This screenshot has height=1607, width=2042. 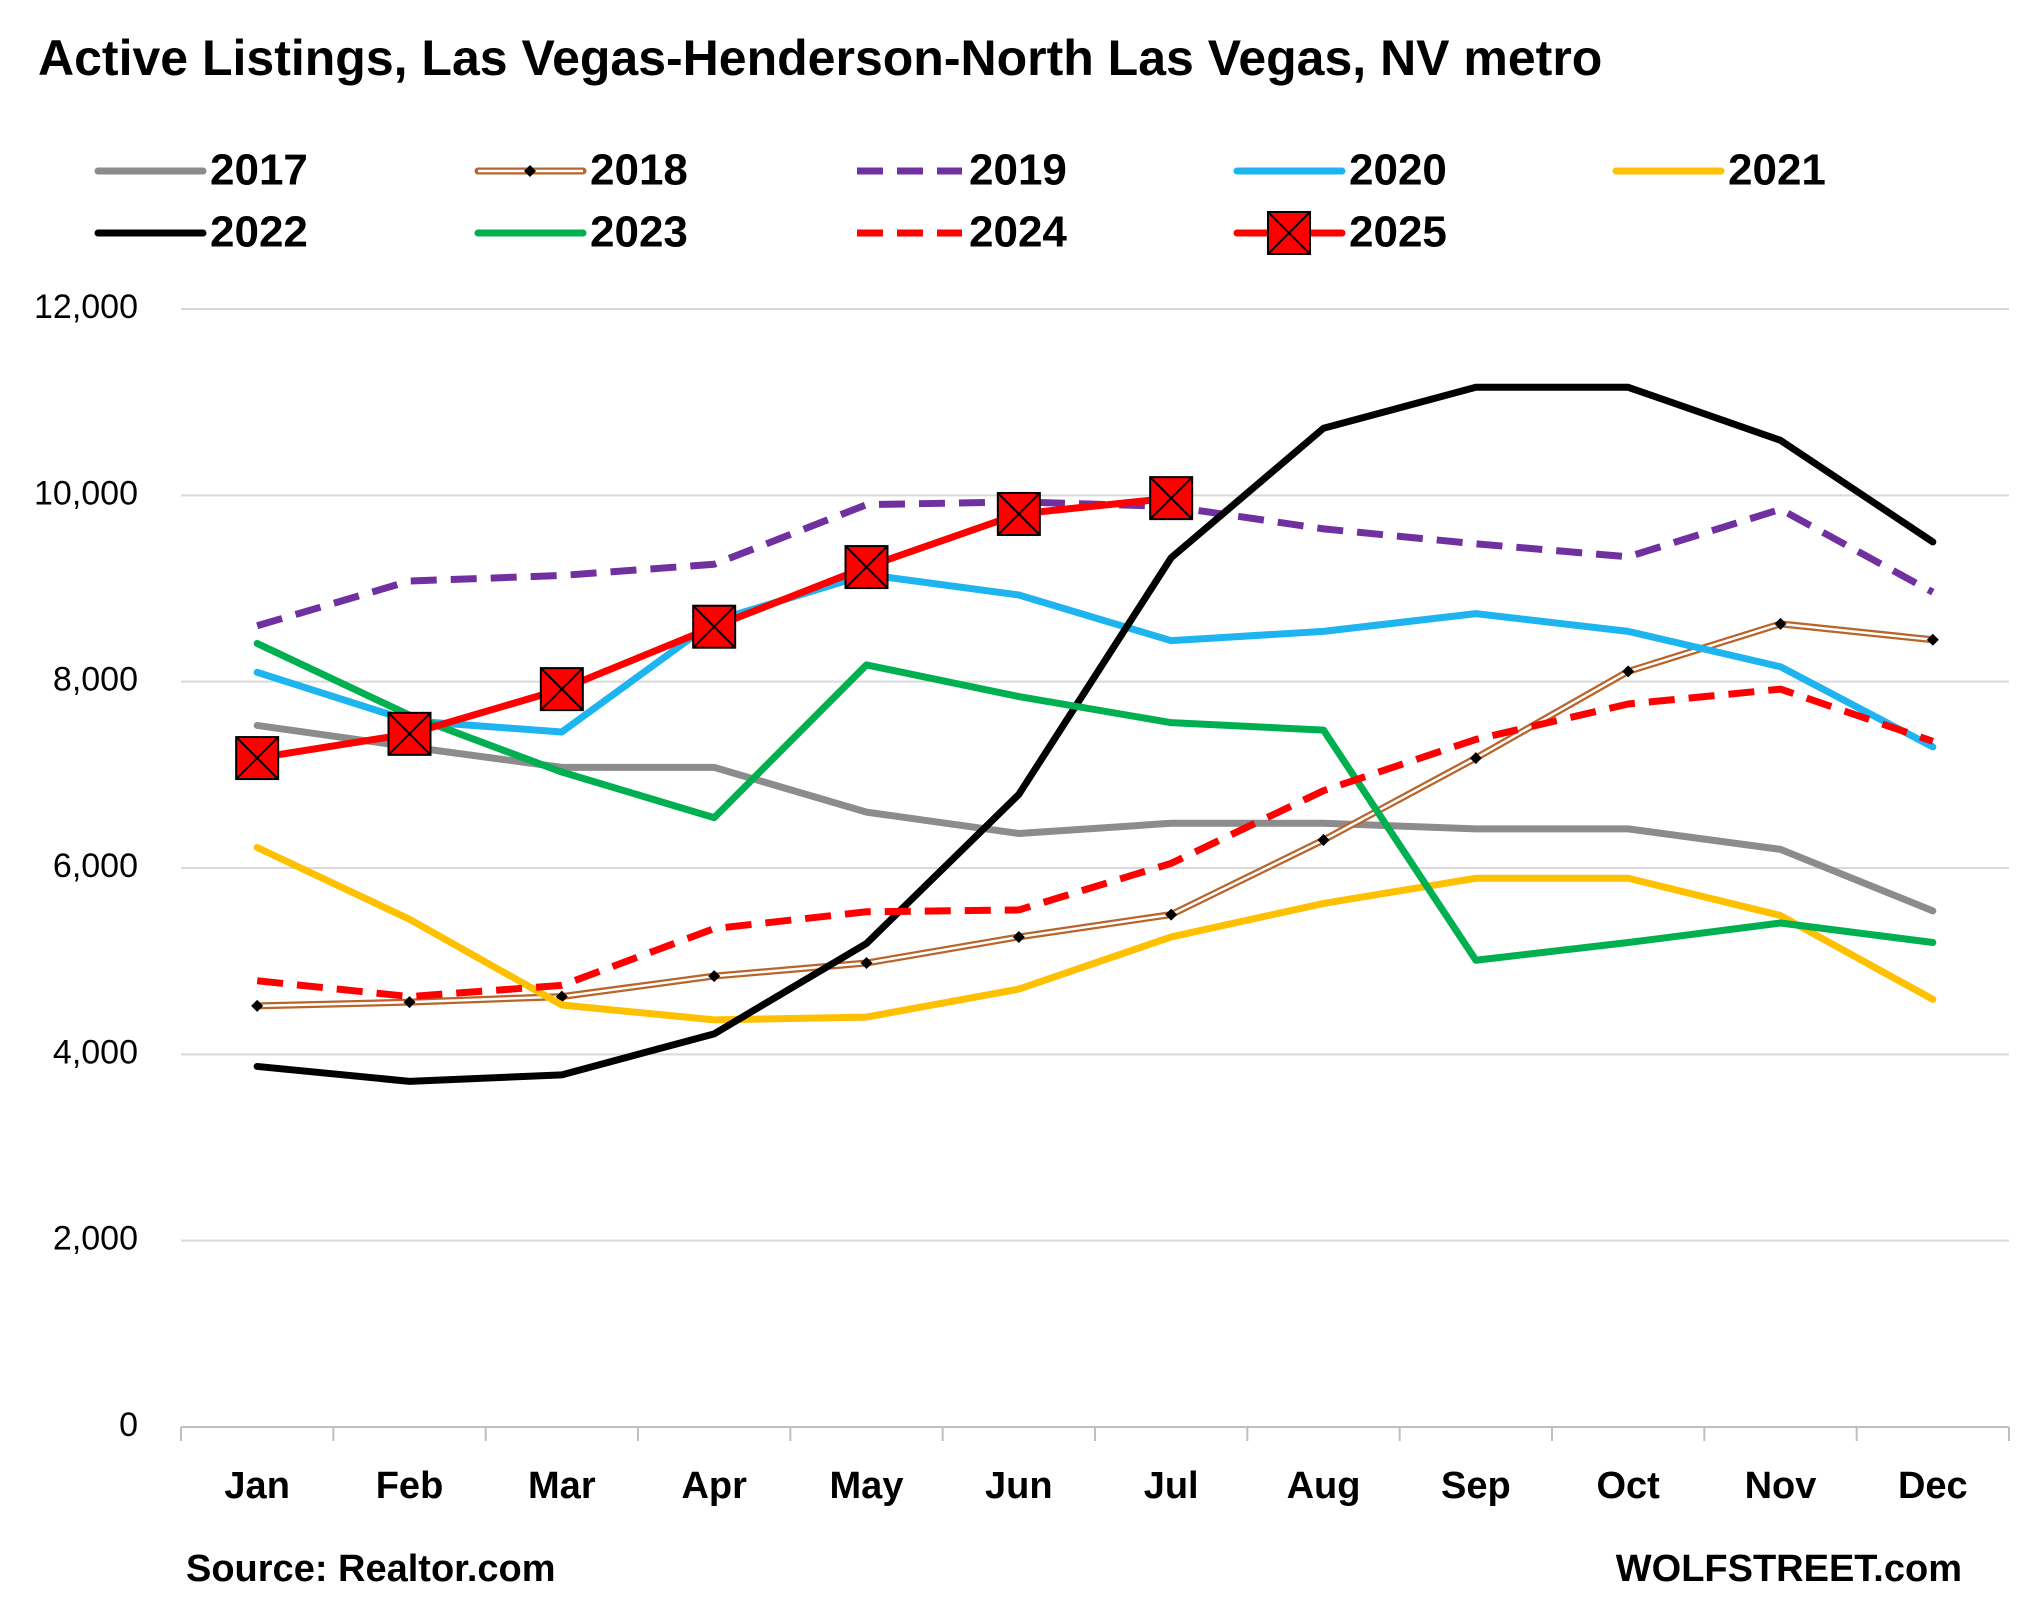 I want to click on source: Source: Realtor.com, so click(x=371, y=1569).